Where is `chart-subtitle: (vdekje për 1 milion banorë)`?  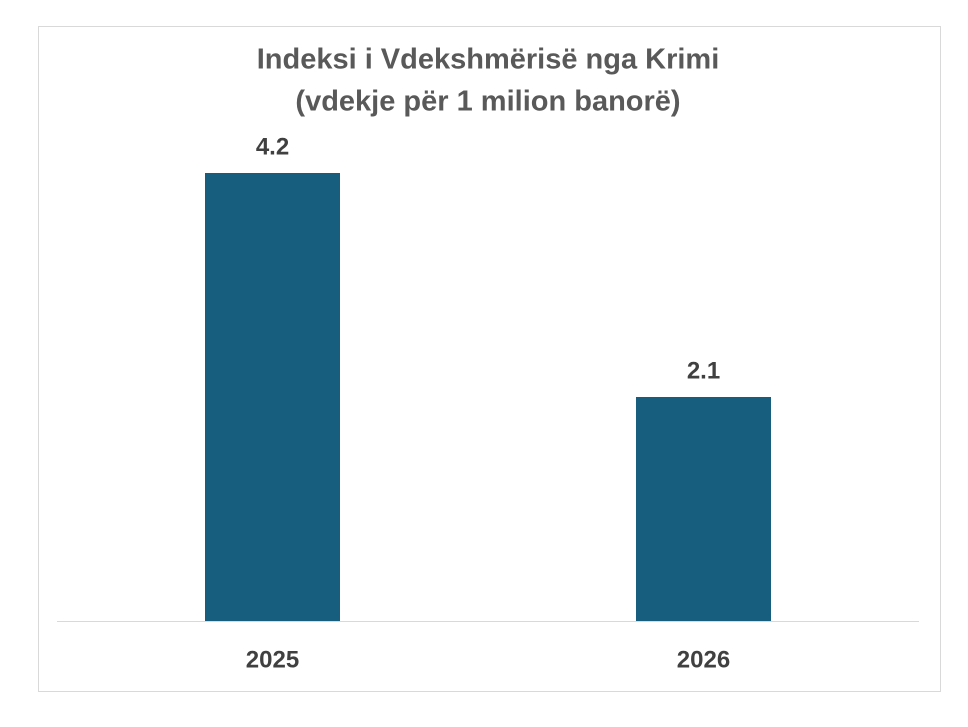 chart-subtitle: (vdekje për 1 milion banorë) is located at coordinates (487, 102).